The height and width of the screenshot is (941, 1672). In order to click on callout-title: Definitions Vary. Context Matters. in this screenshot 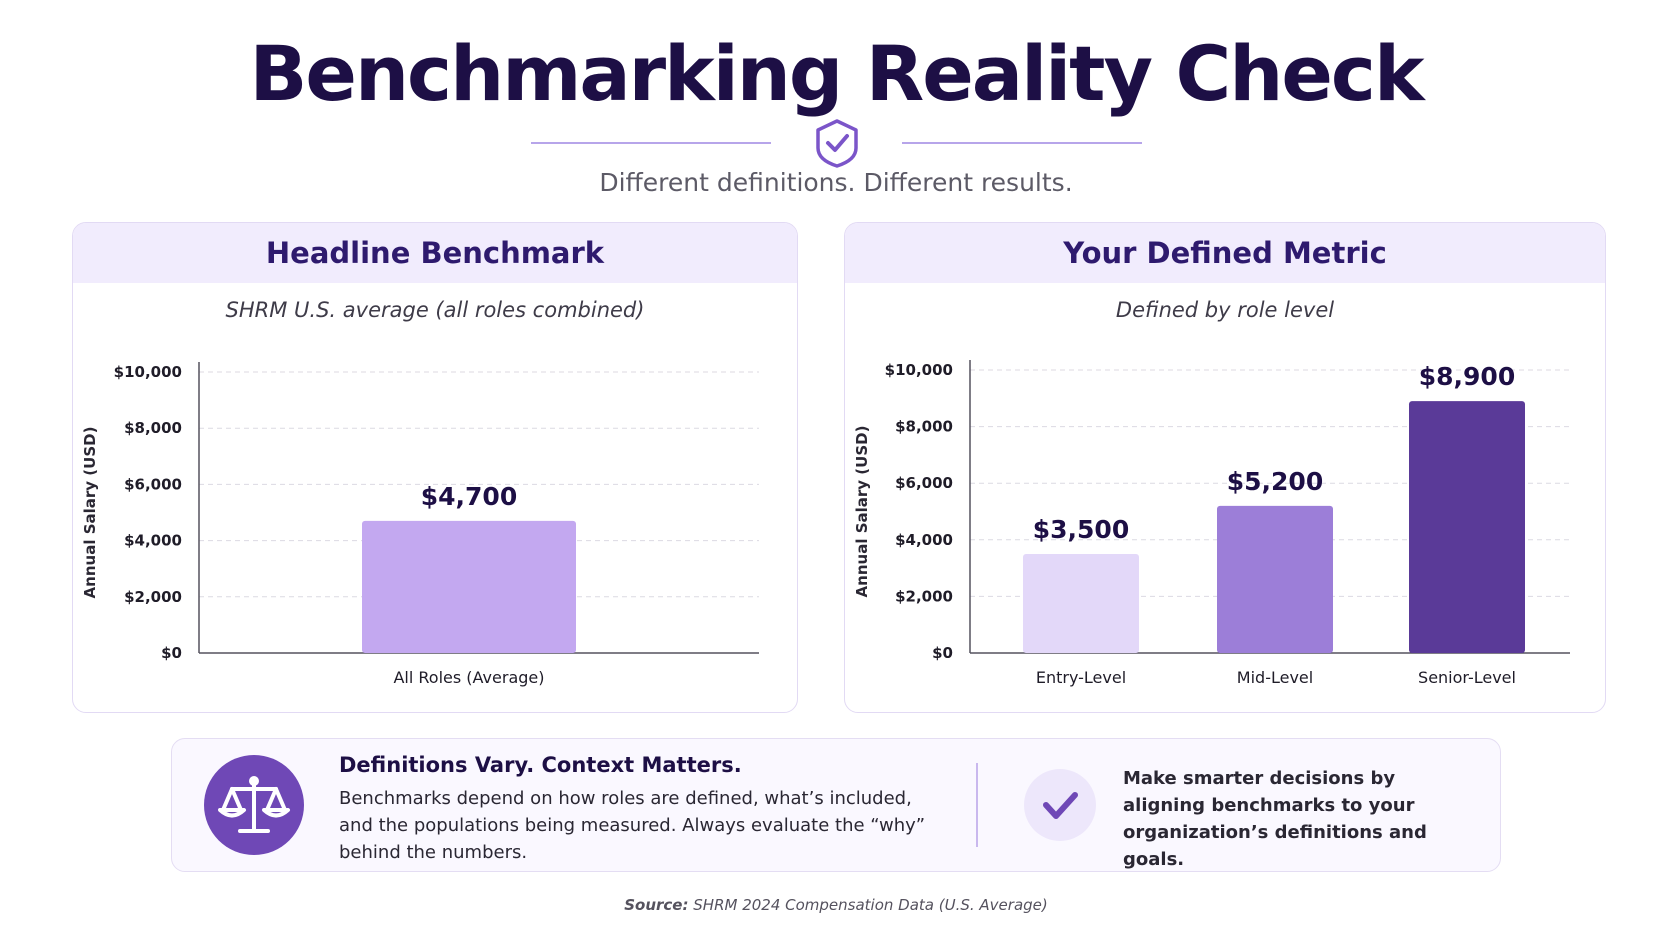, I will do `click(540, 765)`.